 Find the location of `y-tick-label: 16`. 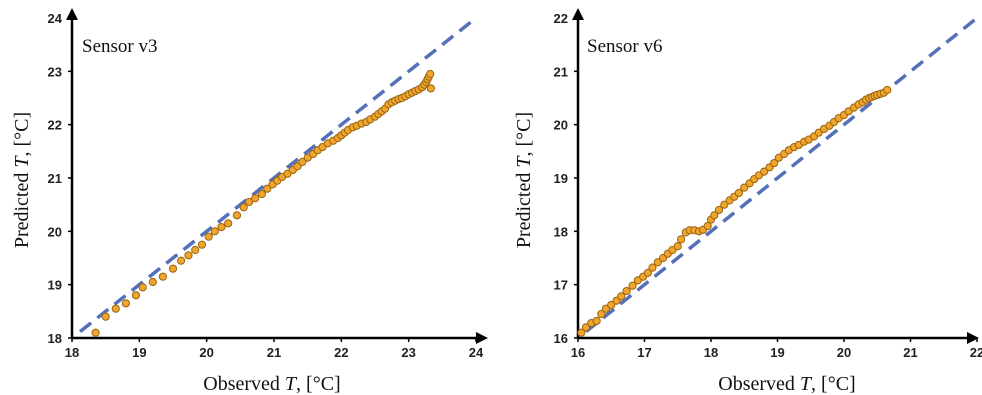

y-tick-label: 16 is located at coordinates (561, 338).